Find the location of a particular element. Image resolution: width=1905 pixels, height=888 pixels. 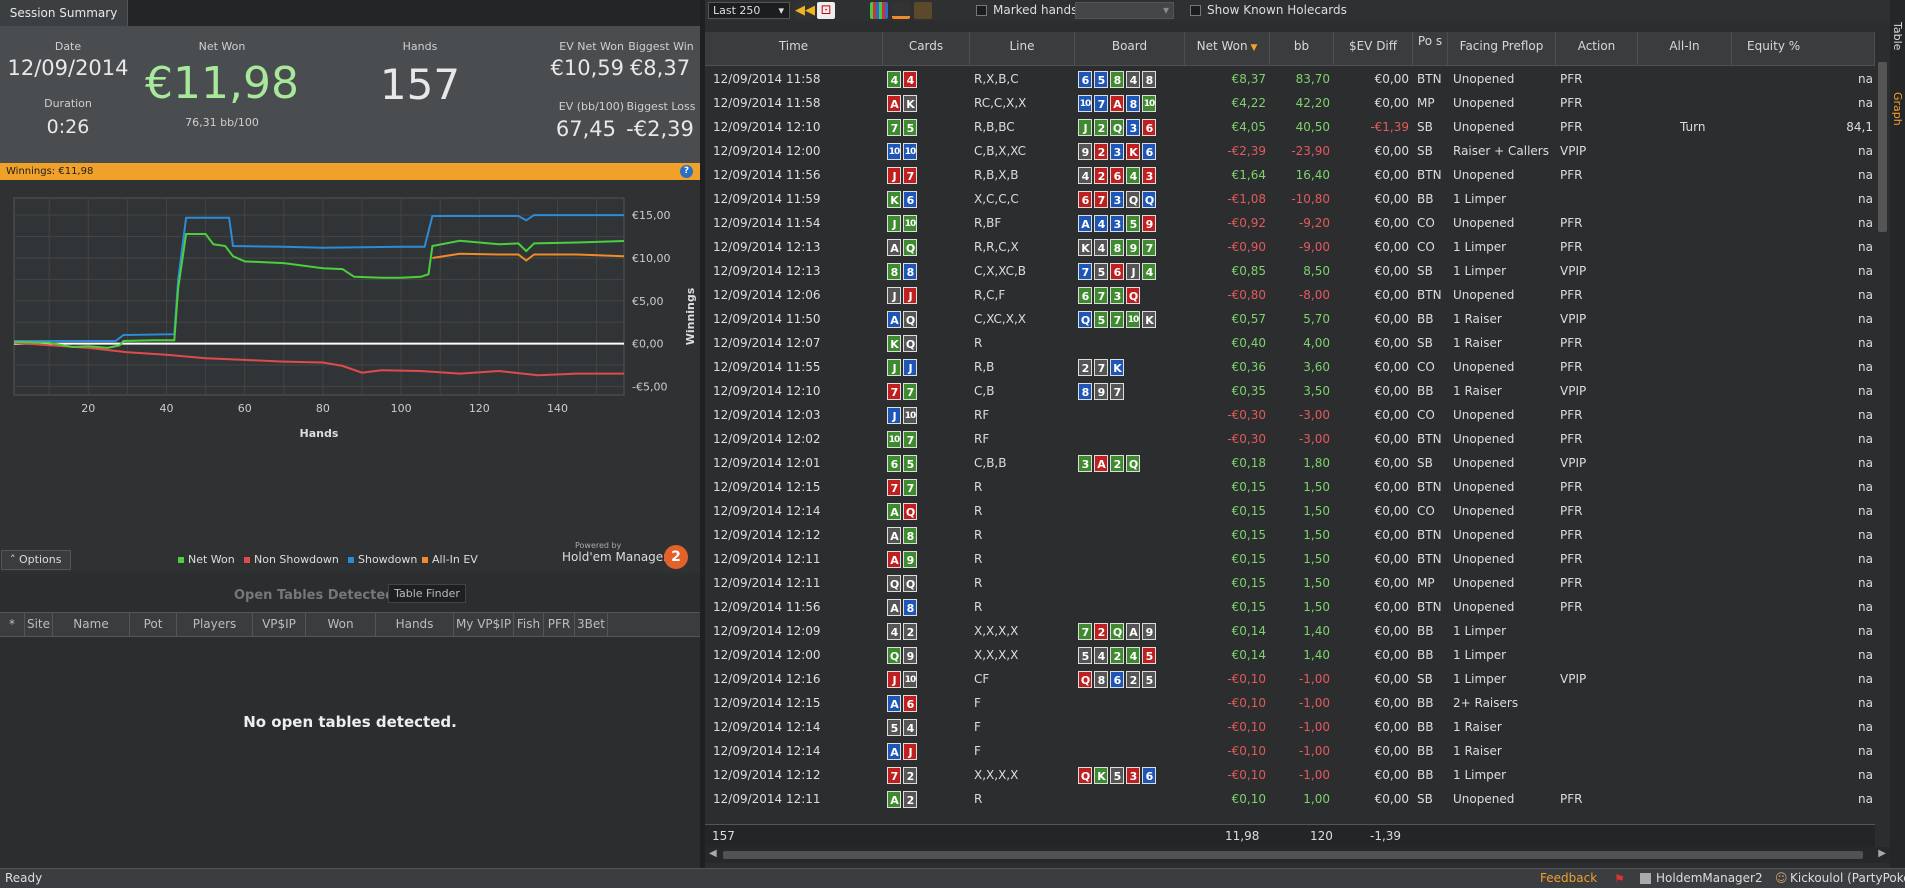

tab-session-summary: Session Summary is located at coordinates (64, 13).